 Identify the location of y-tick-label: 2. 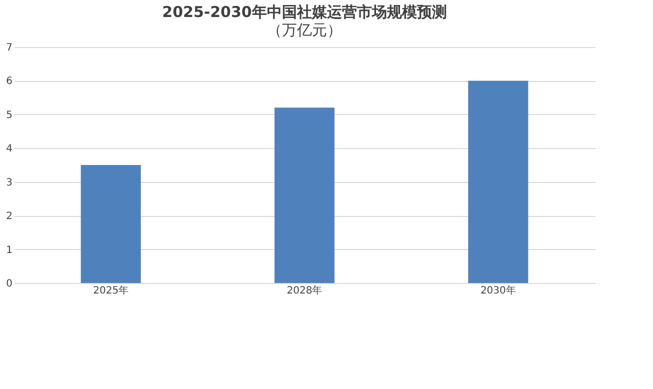
(9, 216).